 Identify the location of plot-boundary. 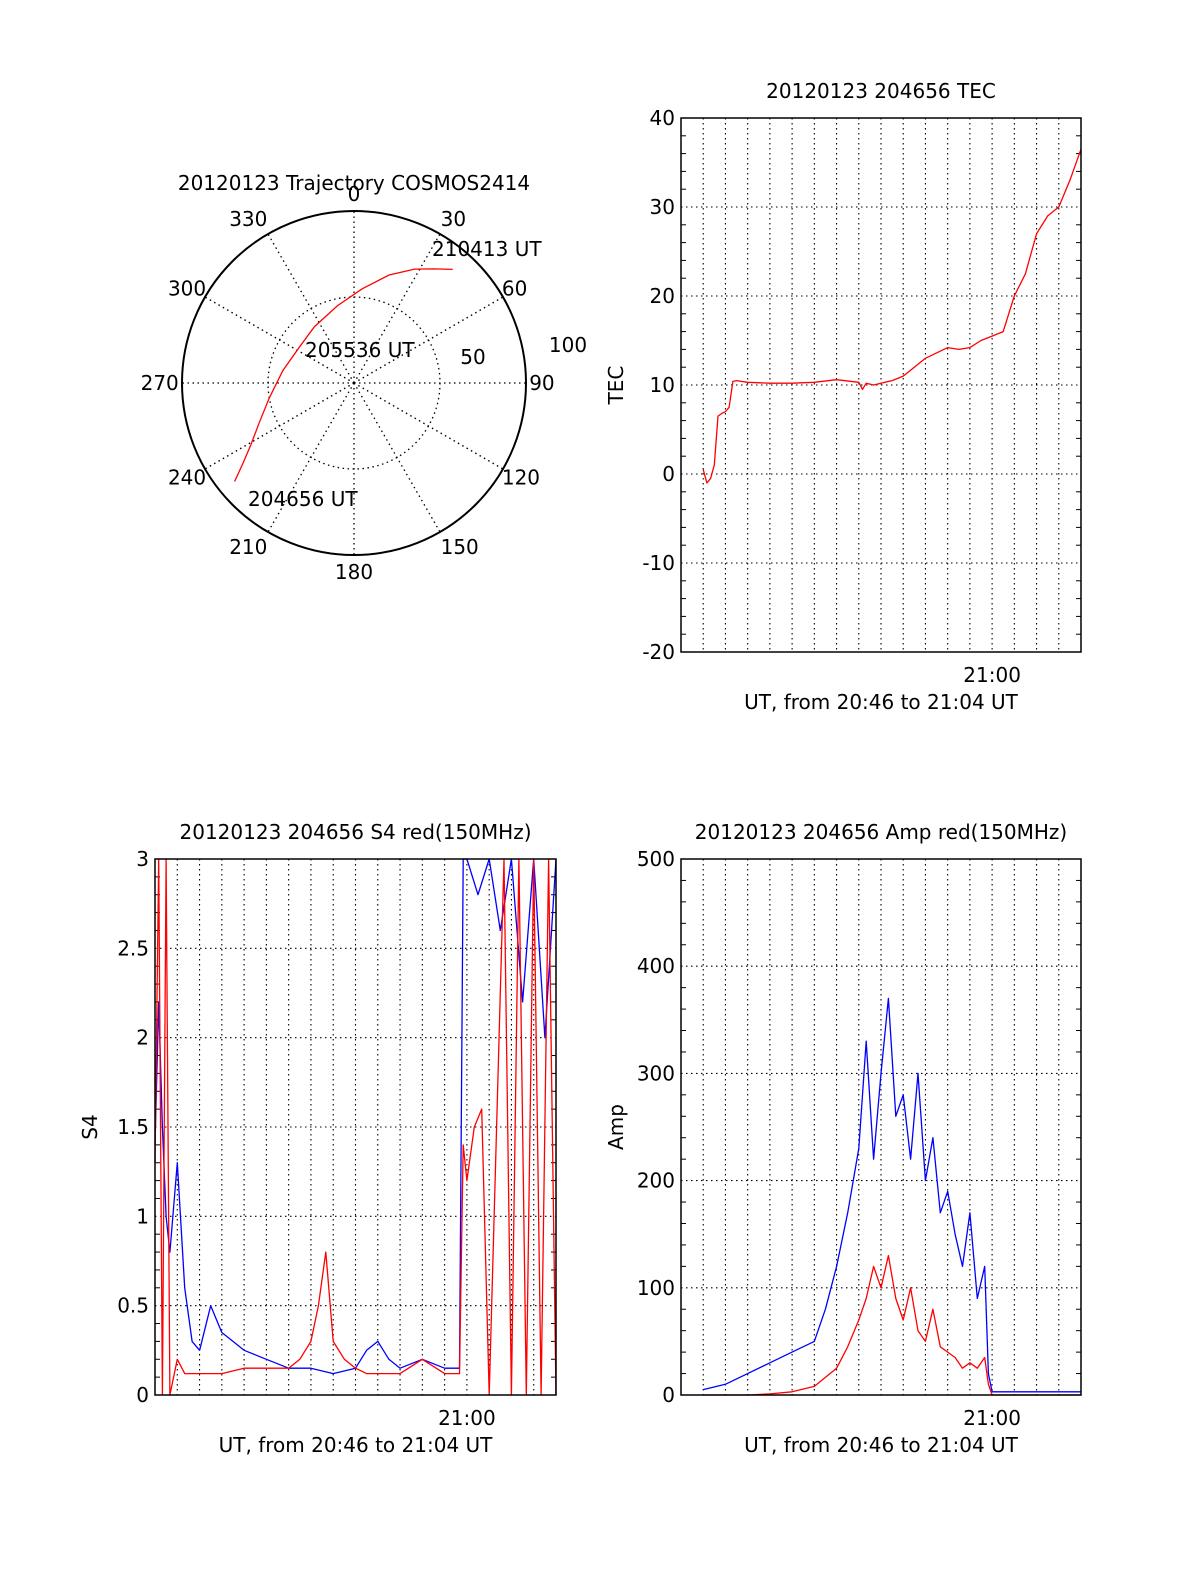
(354, 383).